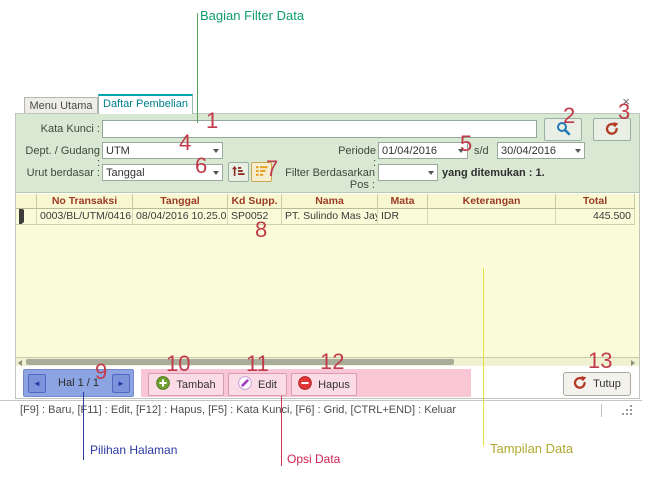 The height and width of the screenshot is (480, 656). I want to click on close-form-button-label: Tutup, so click(607, 384).